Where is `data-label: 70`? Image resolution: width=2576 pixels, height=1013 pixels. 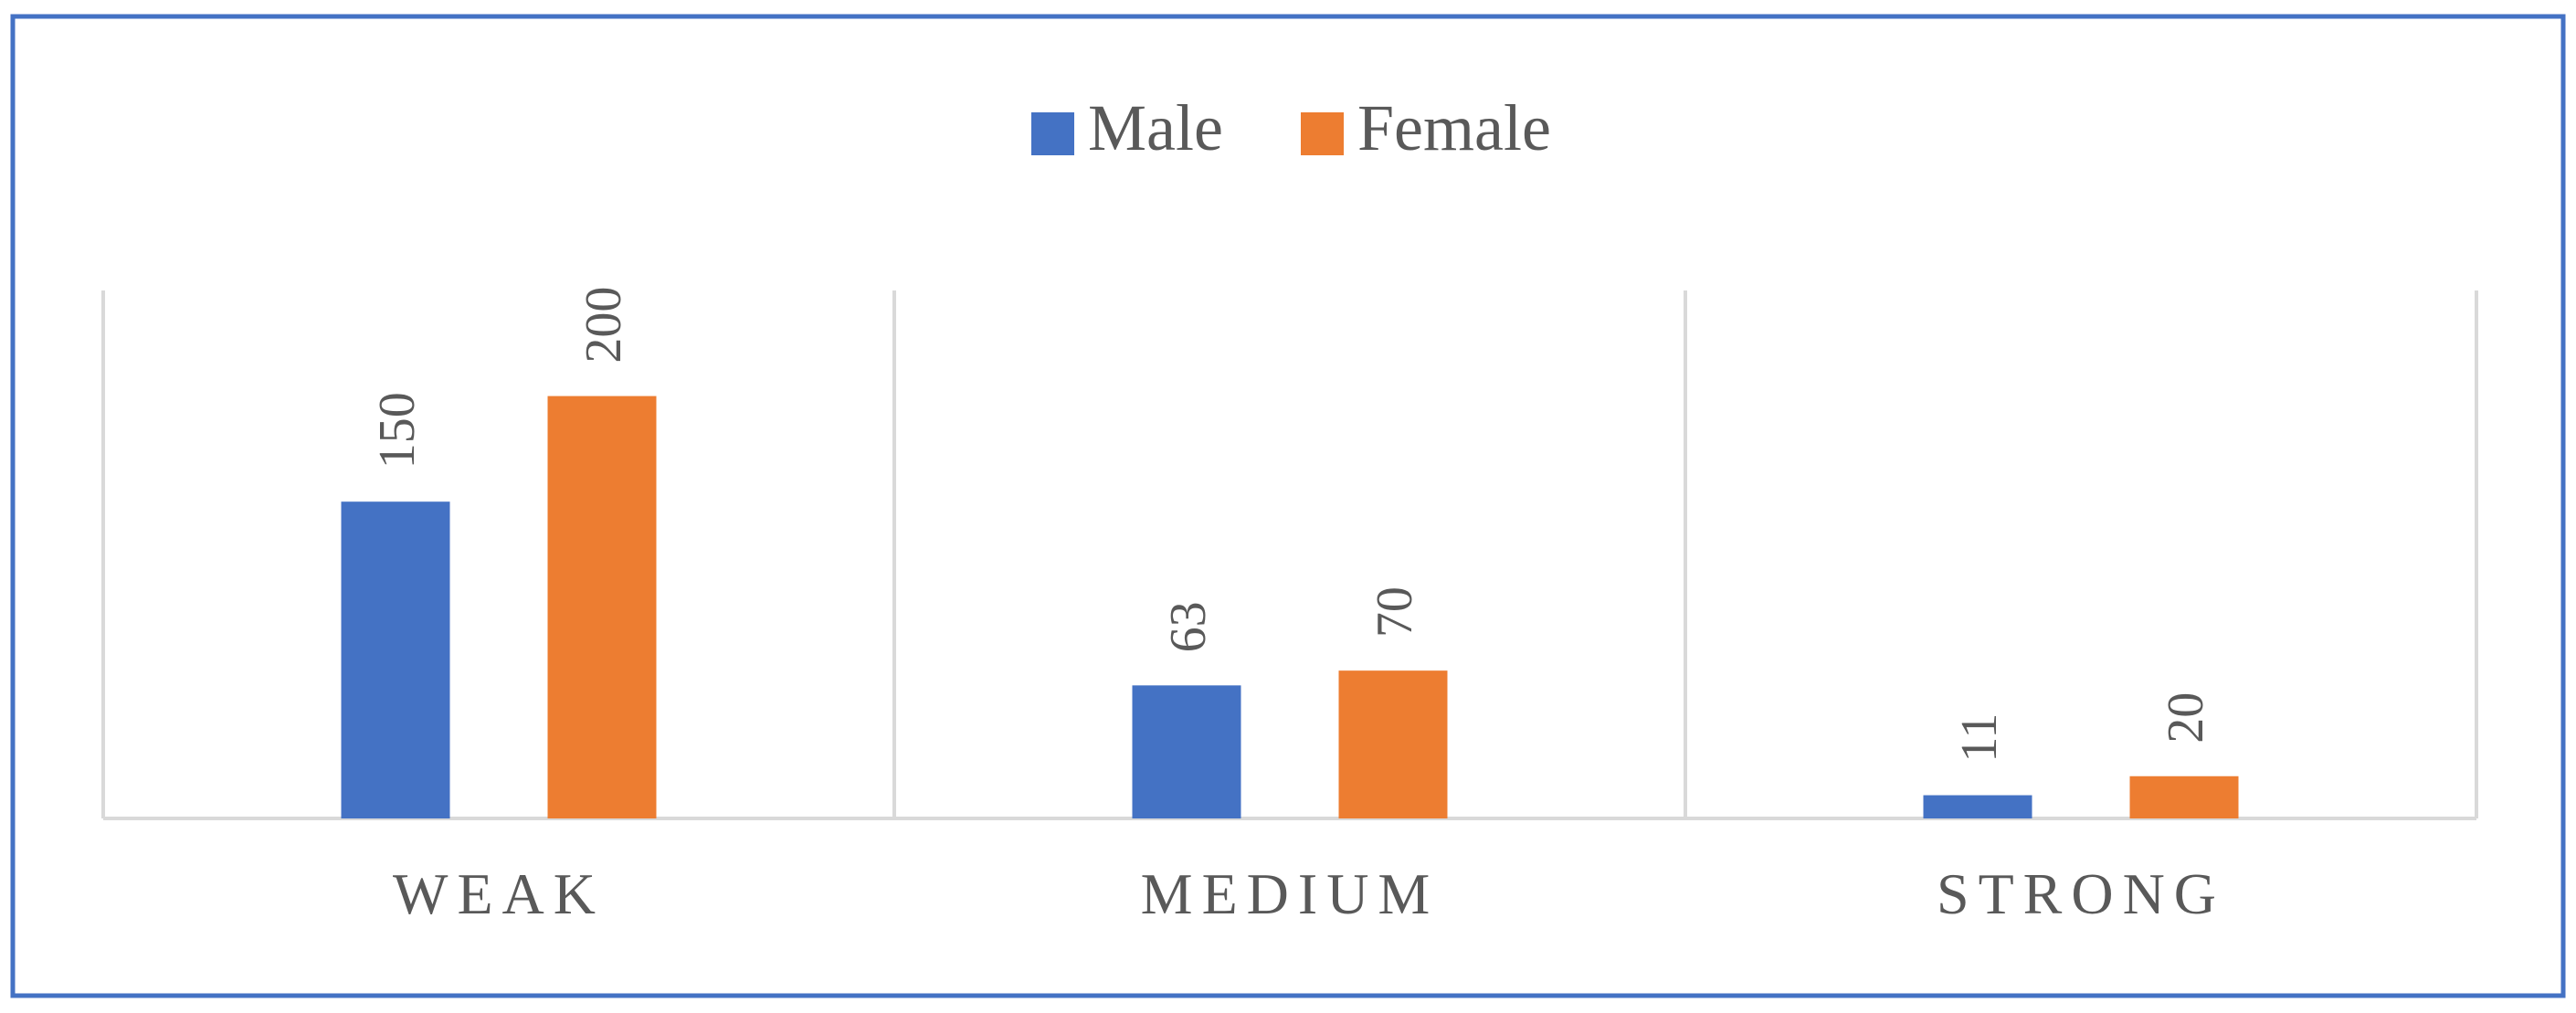
data-label: 70 is located at coordinates (1395, 612).